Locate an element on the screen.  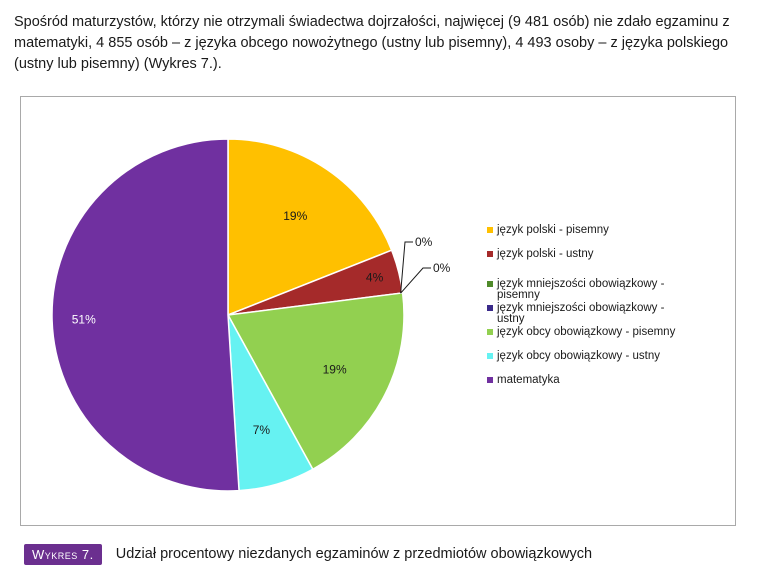
leader-line-jezyk-mniejszosci-obowiazkowy-pisemny is located at coordinates (406, 267).